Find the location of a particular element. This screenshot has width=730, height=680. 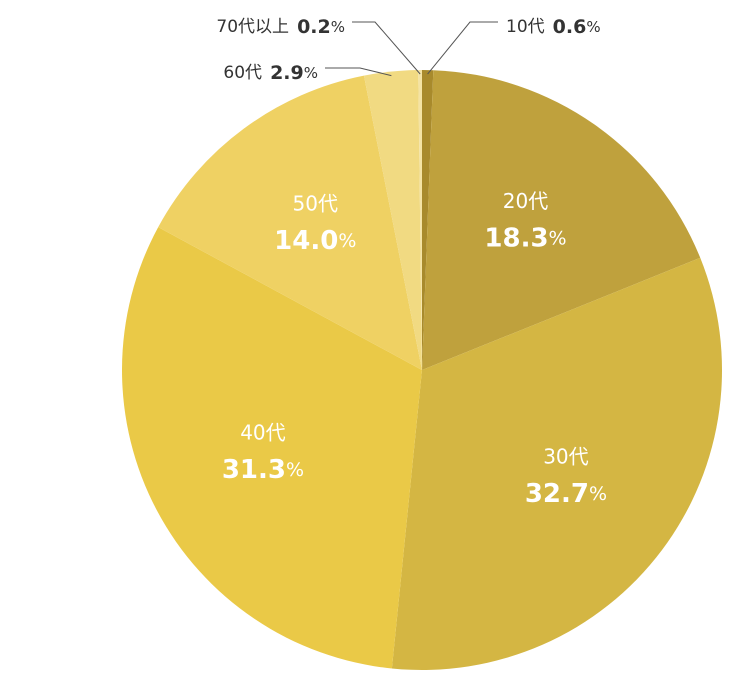

value-label: 32.7% is located at coordinates (566, 494).